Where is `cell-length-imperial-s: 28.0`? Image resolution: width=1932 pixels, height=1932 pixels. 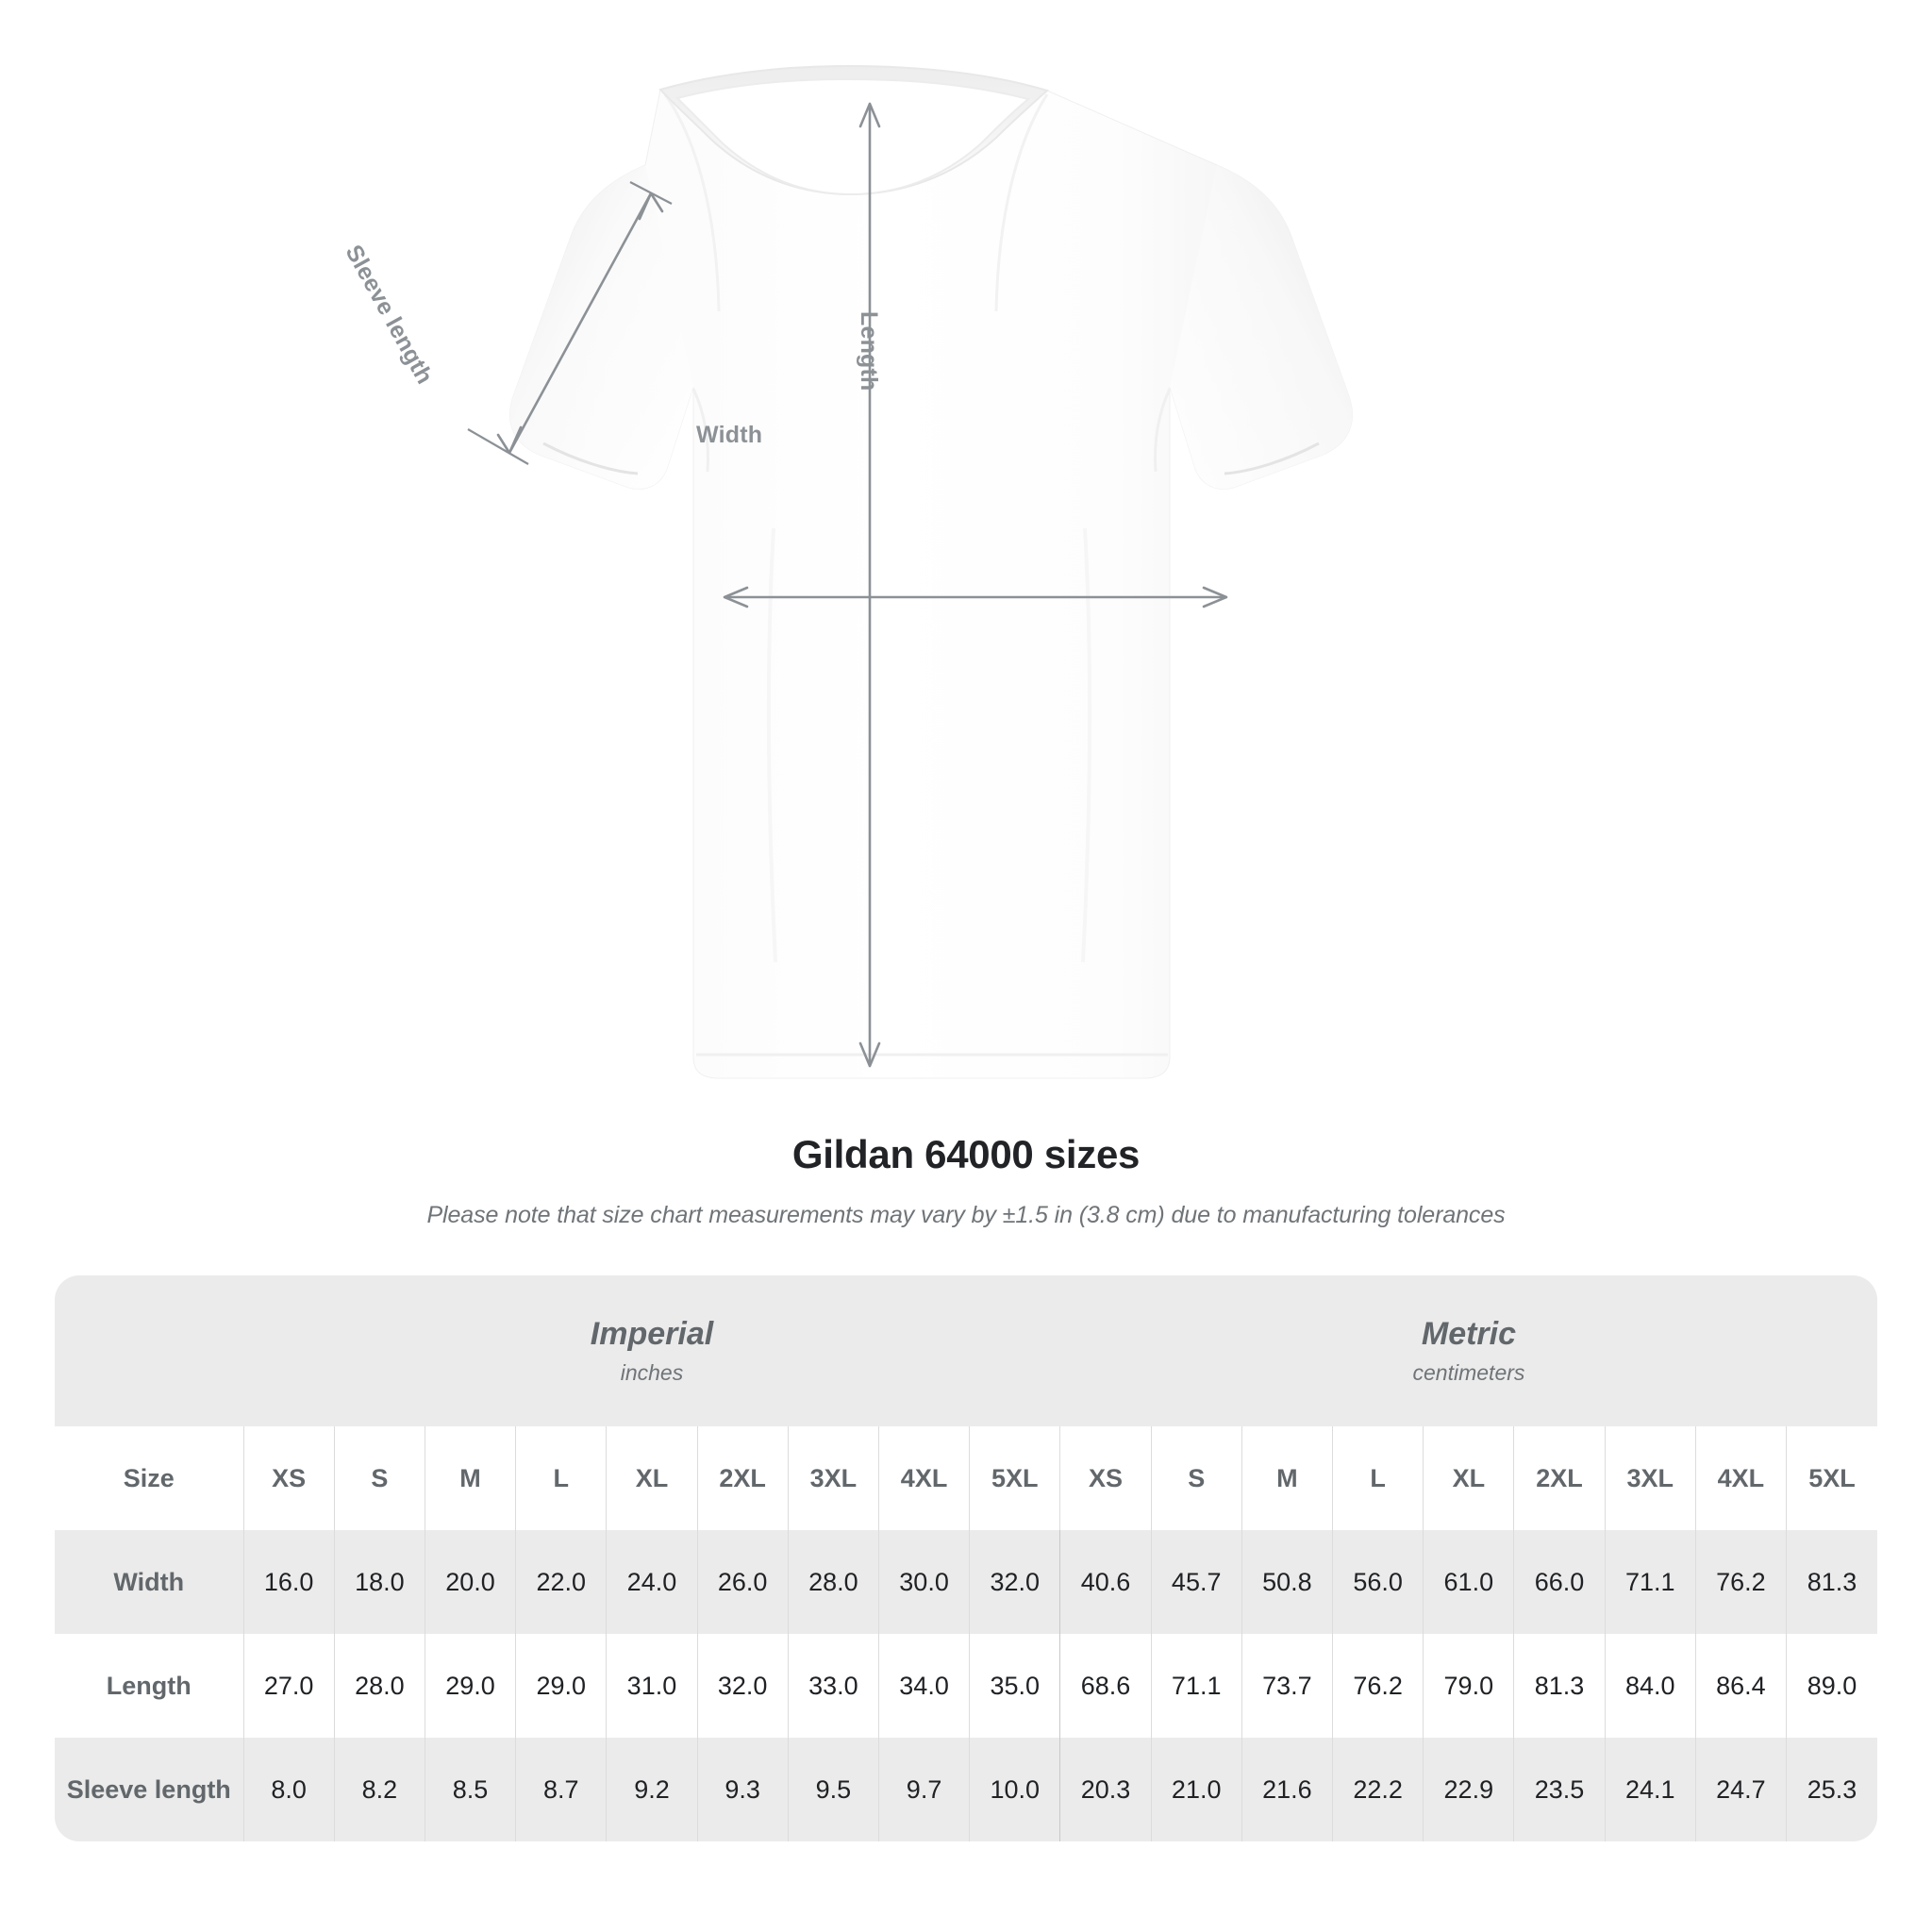
cell-length-imperial-s: 28.0 is located at coordinates (379, 1686).